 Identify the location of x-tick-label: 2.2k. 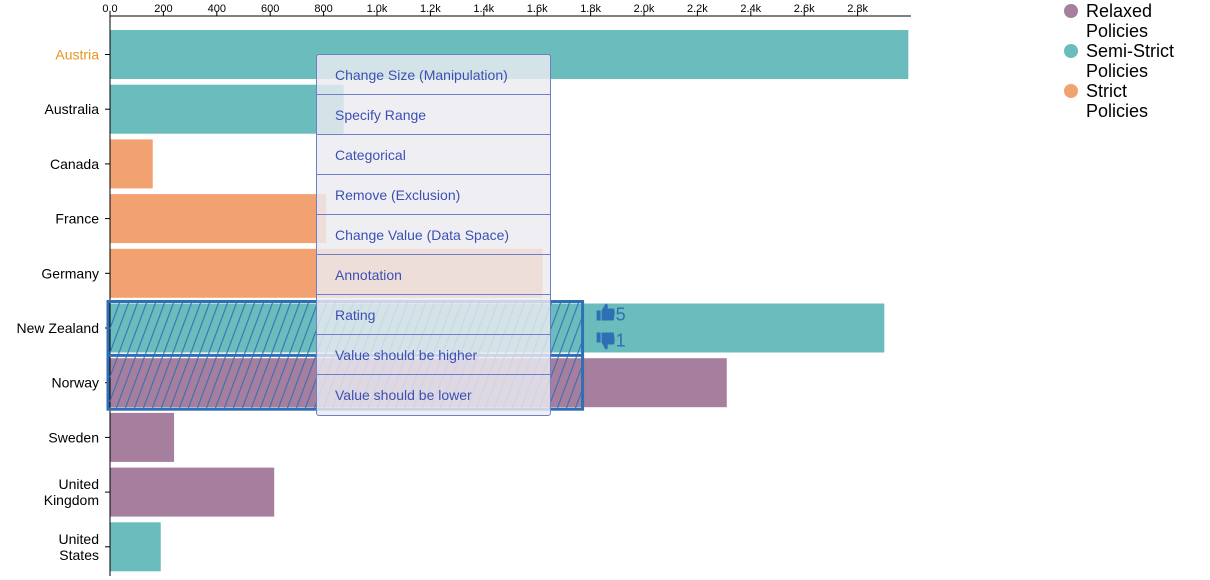
(697, 9).